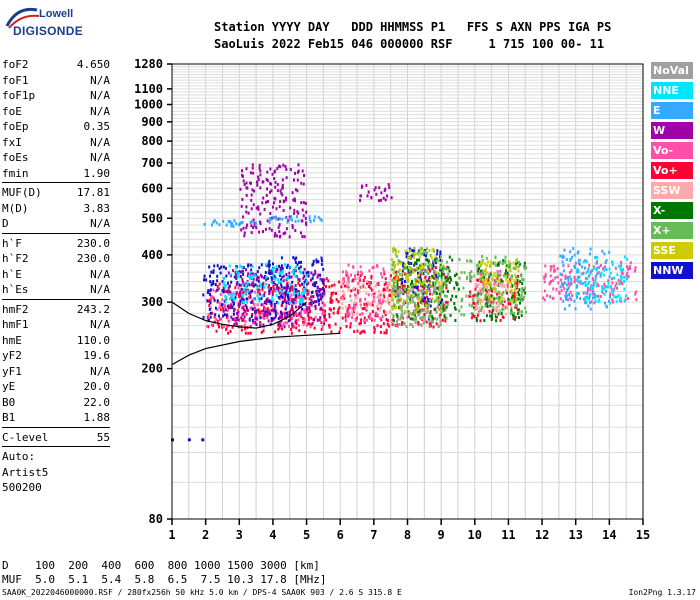  Describe the element at coordinates (15, 289) in the screenshot. I see `param-label: h`Es` at that location.